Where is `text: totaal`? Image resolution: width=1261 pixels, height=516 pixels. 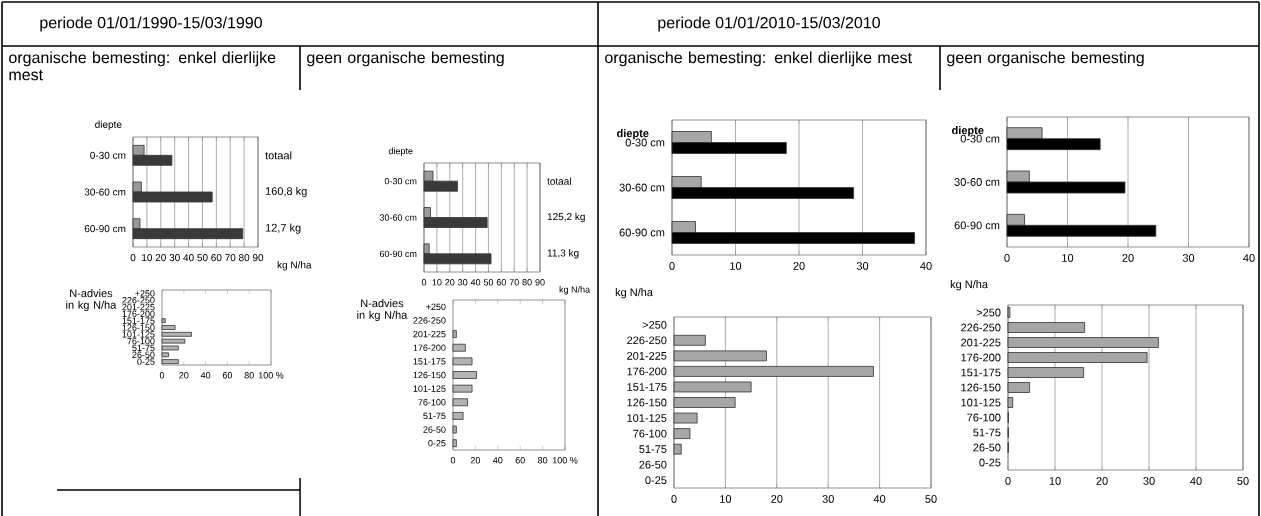
text: totaal is located at coordinates (278, 155).